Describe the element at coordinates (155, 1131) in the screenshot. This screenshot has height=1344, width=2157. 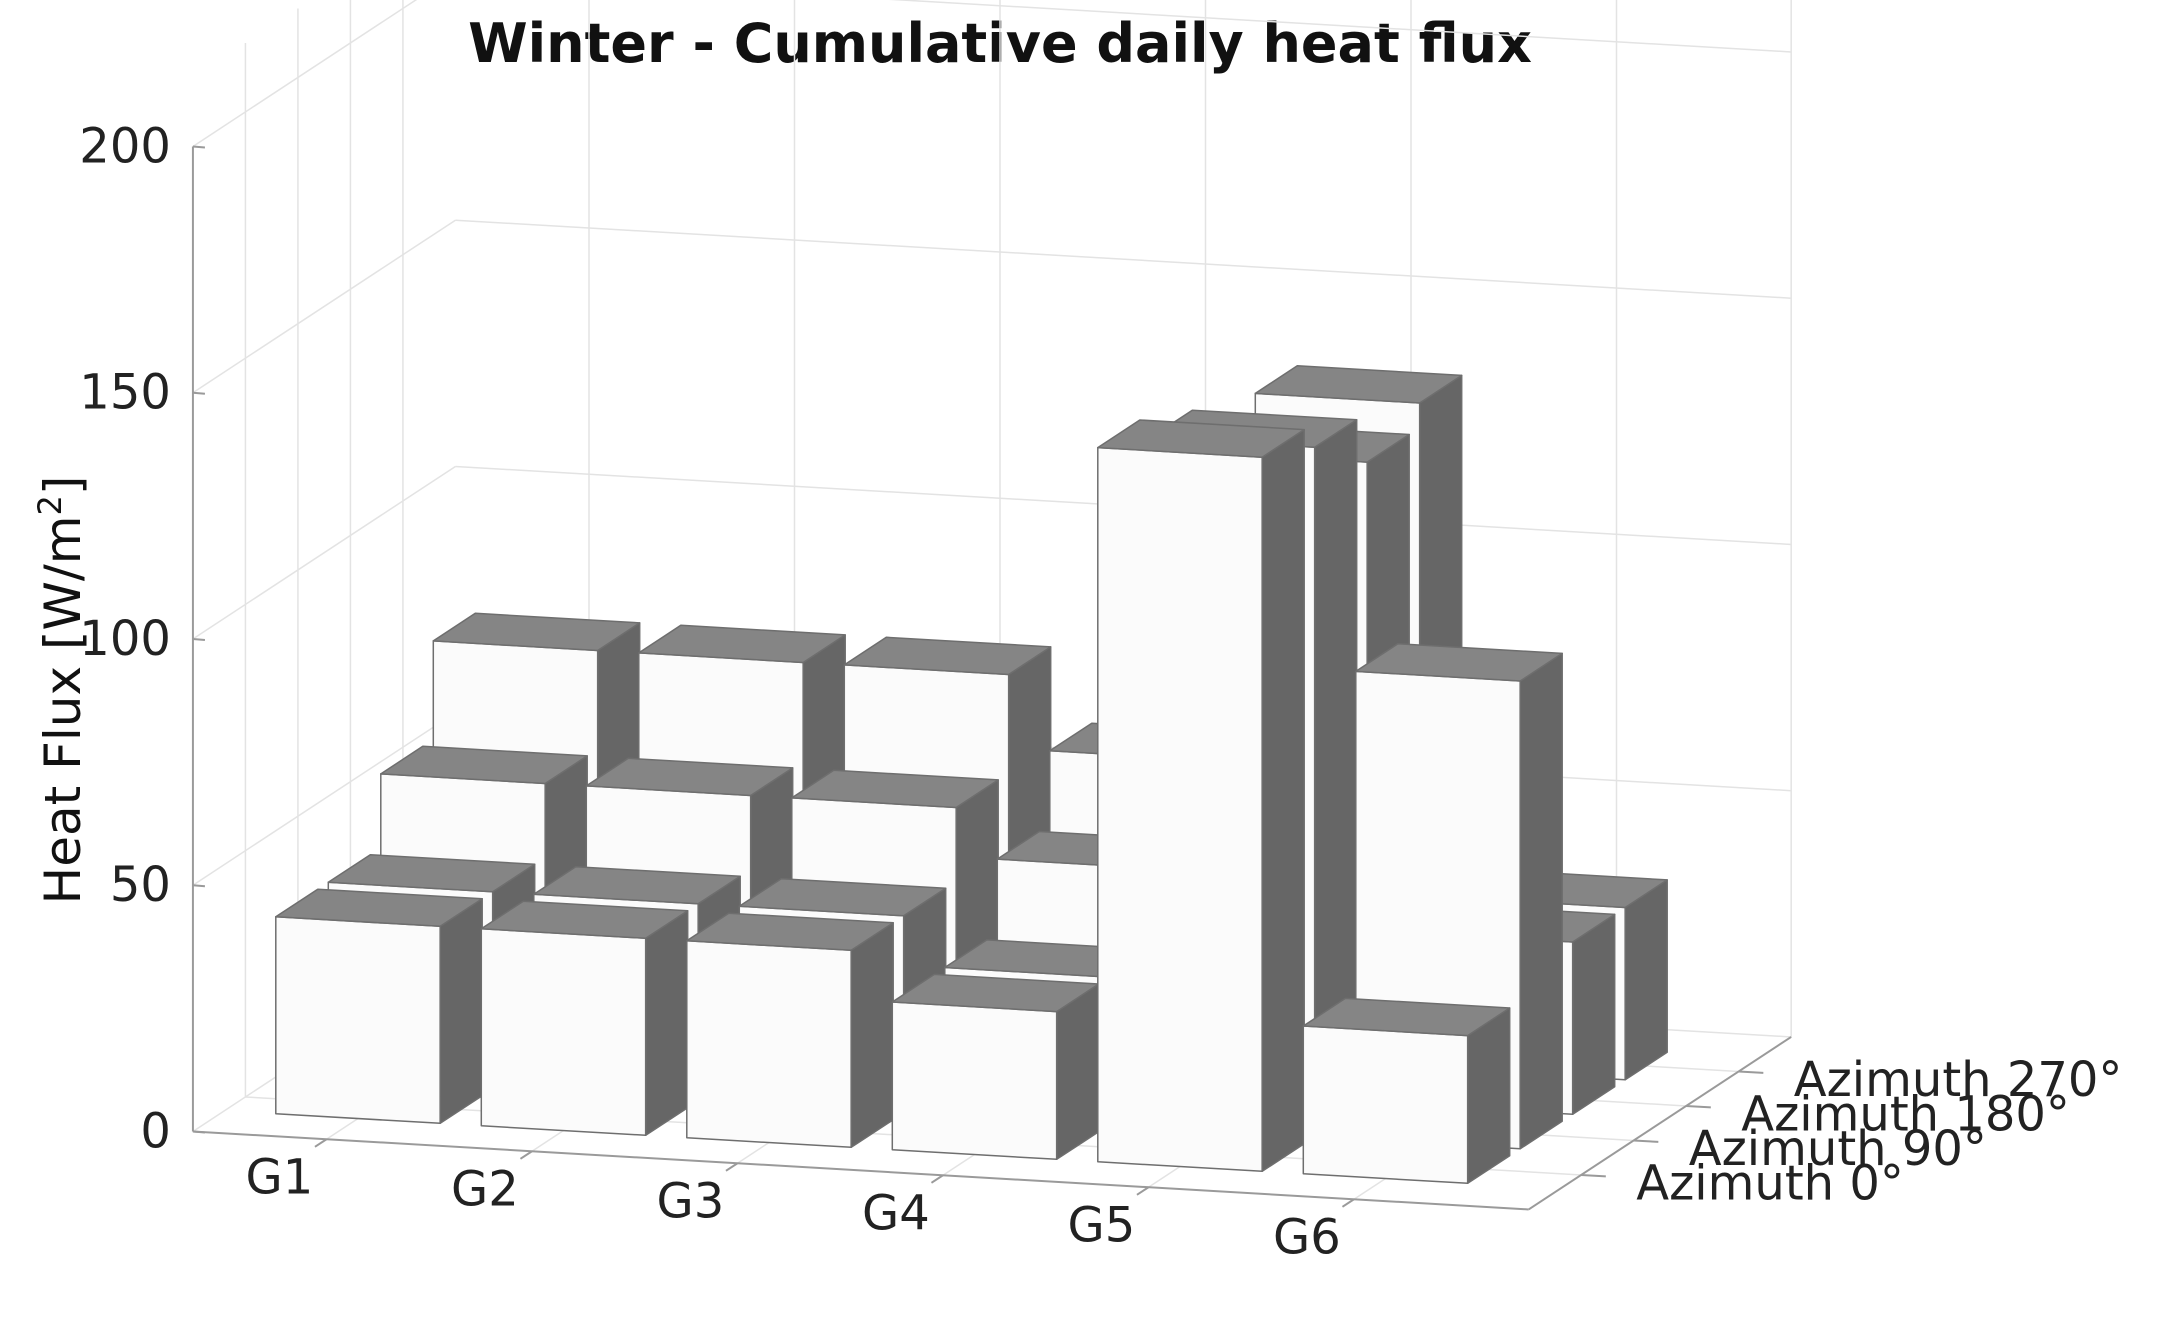
I see `z-tick-label: 0` at that location.